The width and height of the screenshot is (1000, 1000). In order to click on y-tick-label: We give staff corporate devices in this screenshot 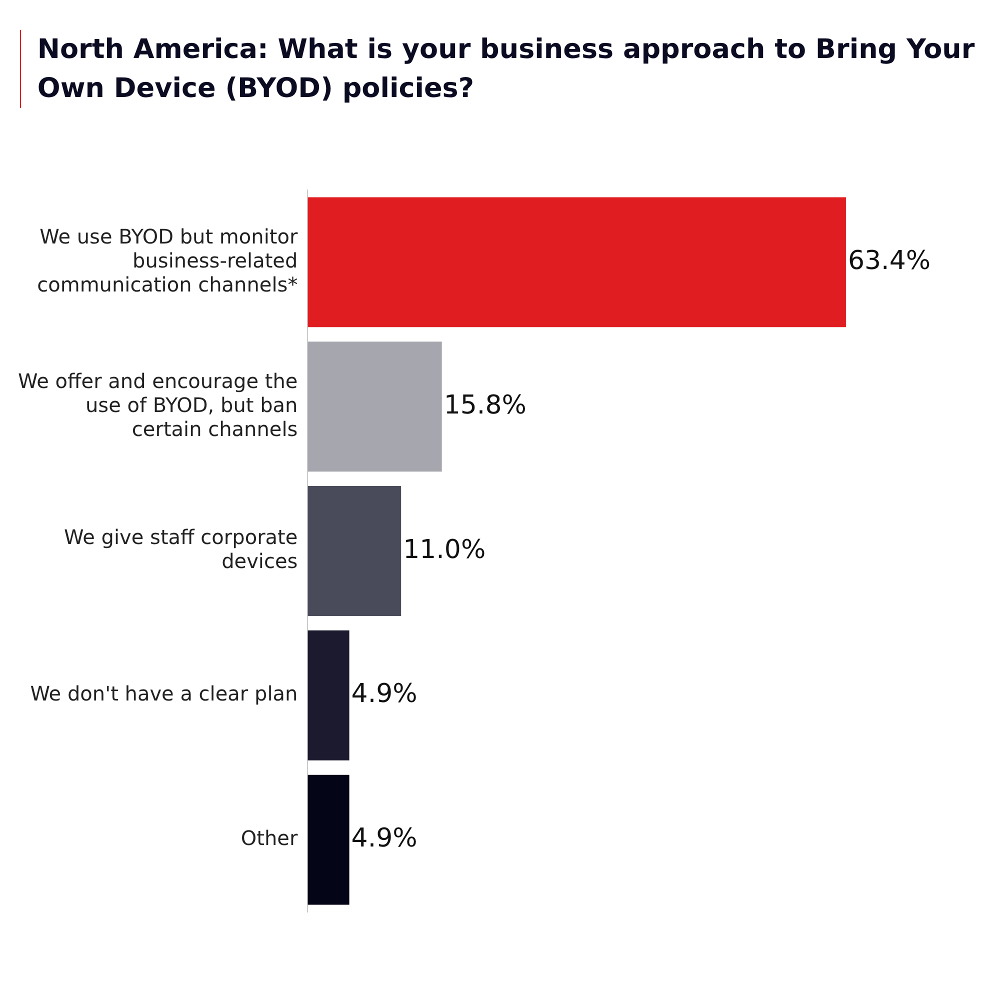, I will do `click(181, 549)`.